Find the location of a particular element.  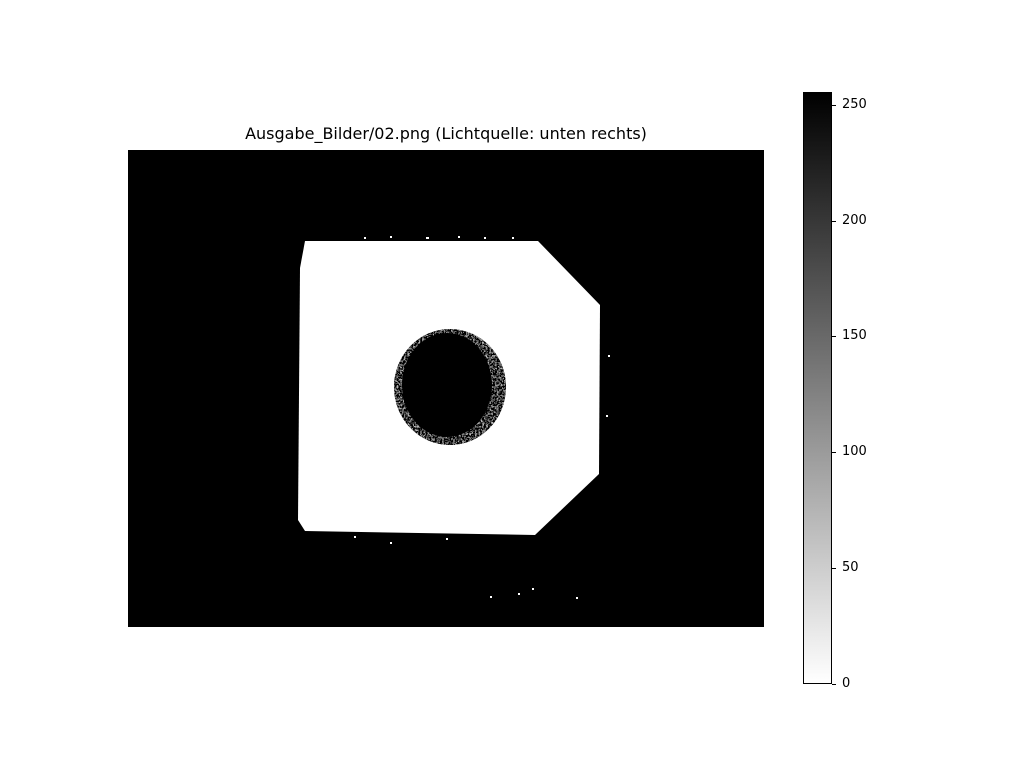

colorbar-tick-label: 50 is located at coordinates (850, 567).